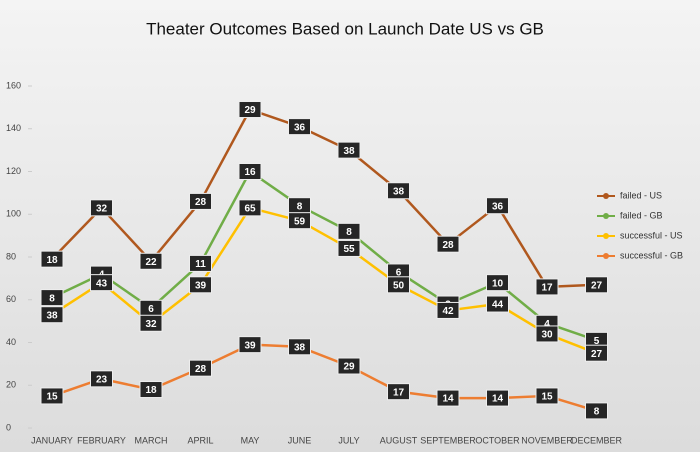 The image size is (700, 452). I want to click on data-label: 4, so click(547, 324).